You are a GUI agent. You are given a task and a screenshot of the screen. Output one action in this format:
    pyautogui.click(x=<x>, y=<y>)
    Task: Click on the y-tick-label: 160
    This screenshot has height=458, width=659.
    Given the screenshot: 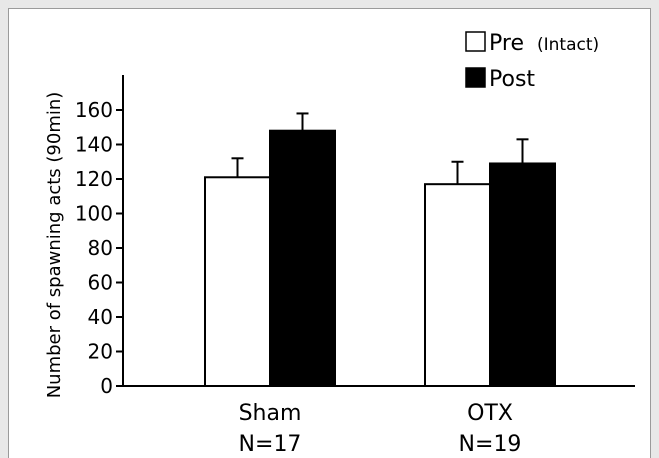 What is the action you would take?
    pyautogui.click(x=94, y=110)
    